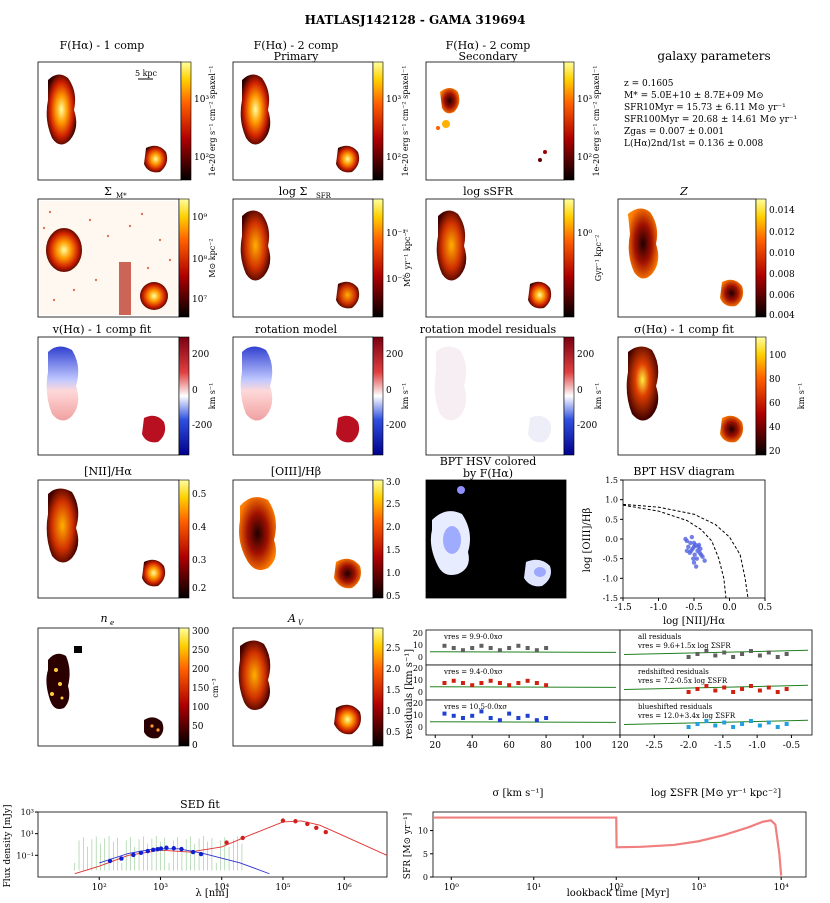 The height and width of the screenshot is (903, 830). I want to click on bpt-ytick-label: 1.0, so click(611, 500).